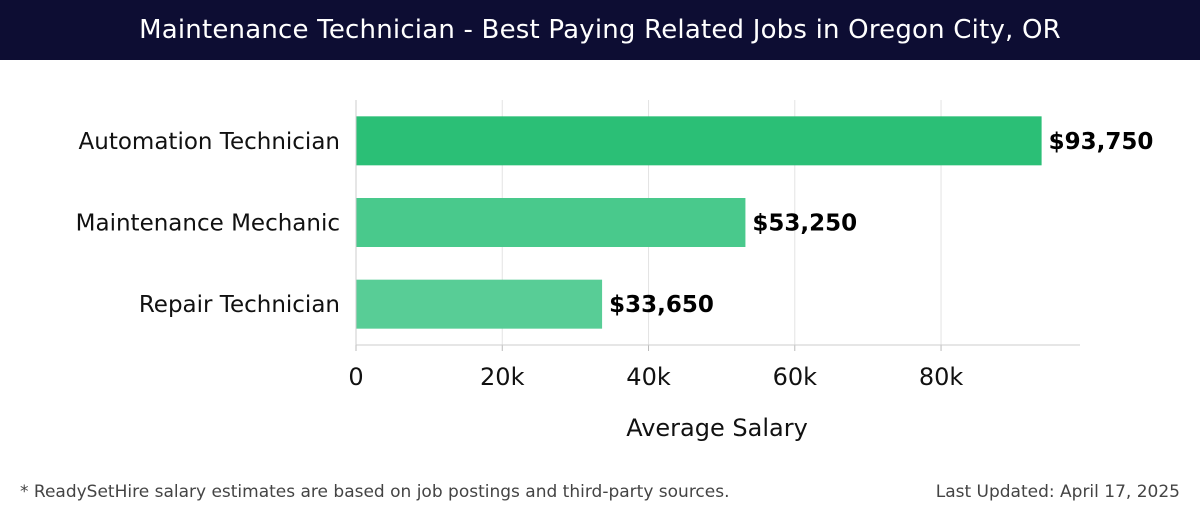 This screenshot has width=1200, height=520. What do you see at coordinates (661, 305) in the screenshot?
I see `value-label: $33,650` at bounding box center [661, 305].